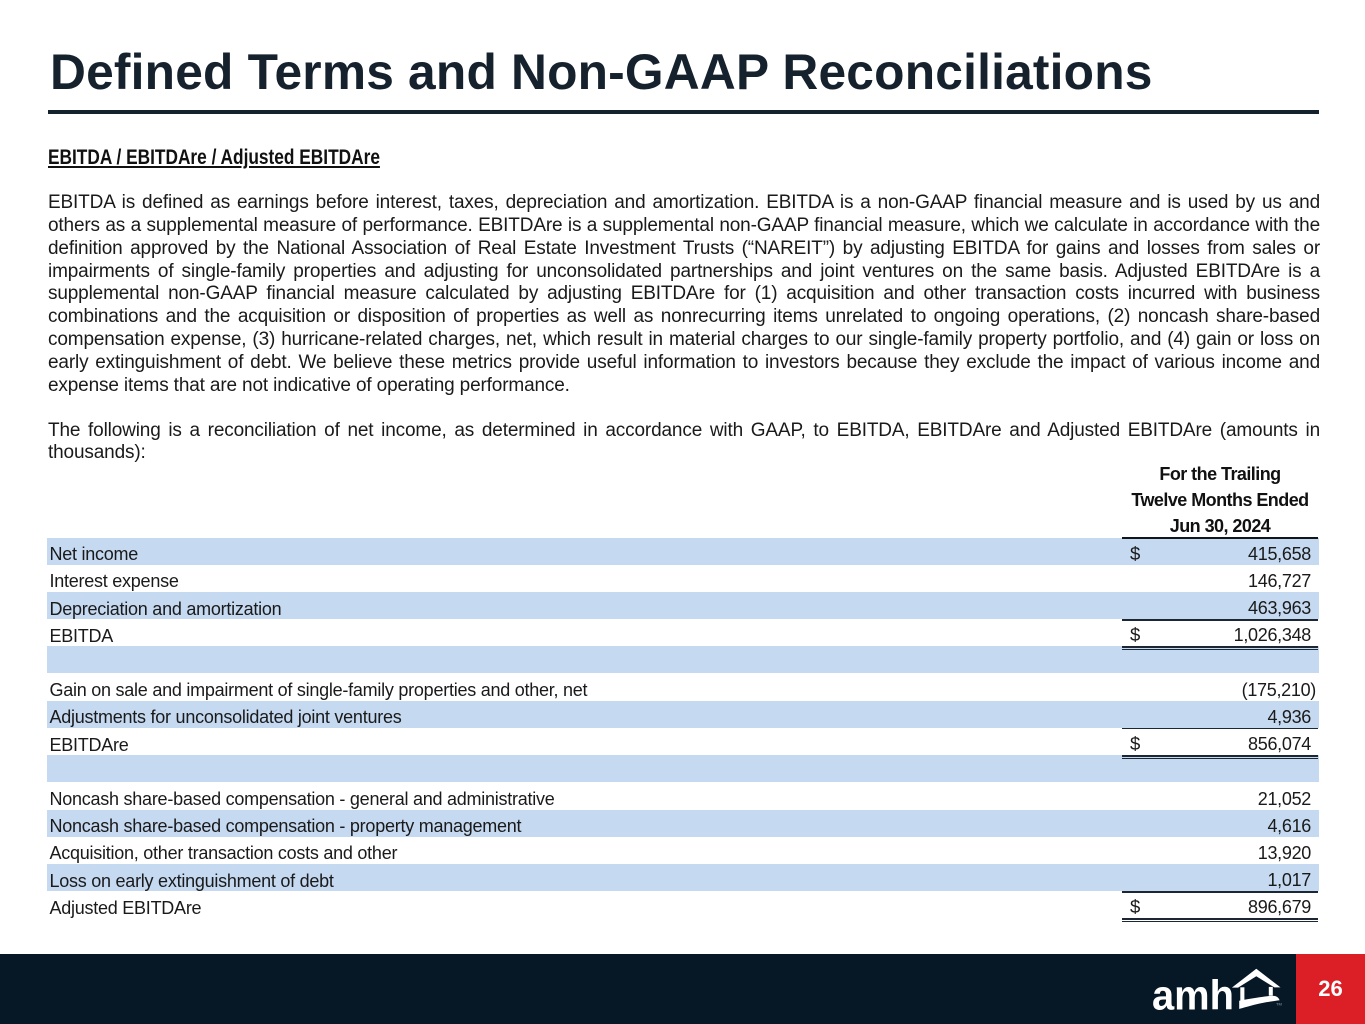 This screenshot has height=1024, width=1365. I want to click on svg-text: TM, so click(1279, 1004).